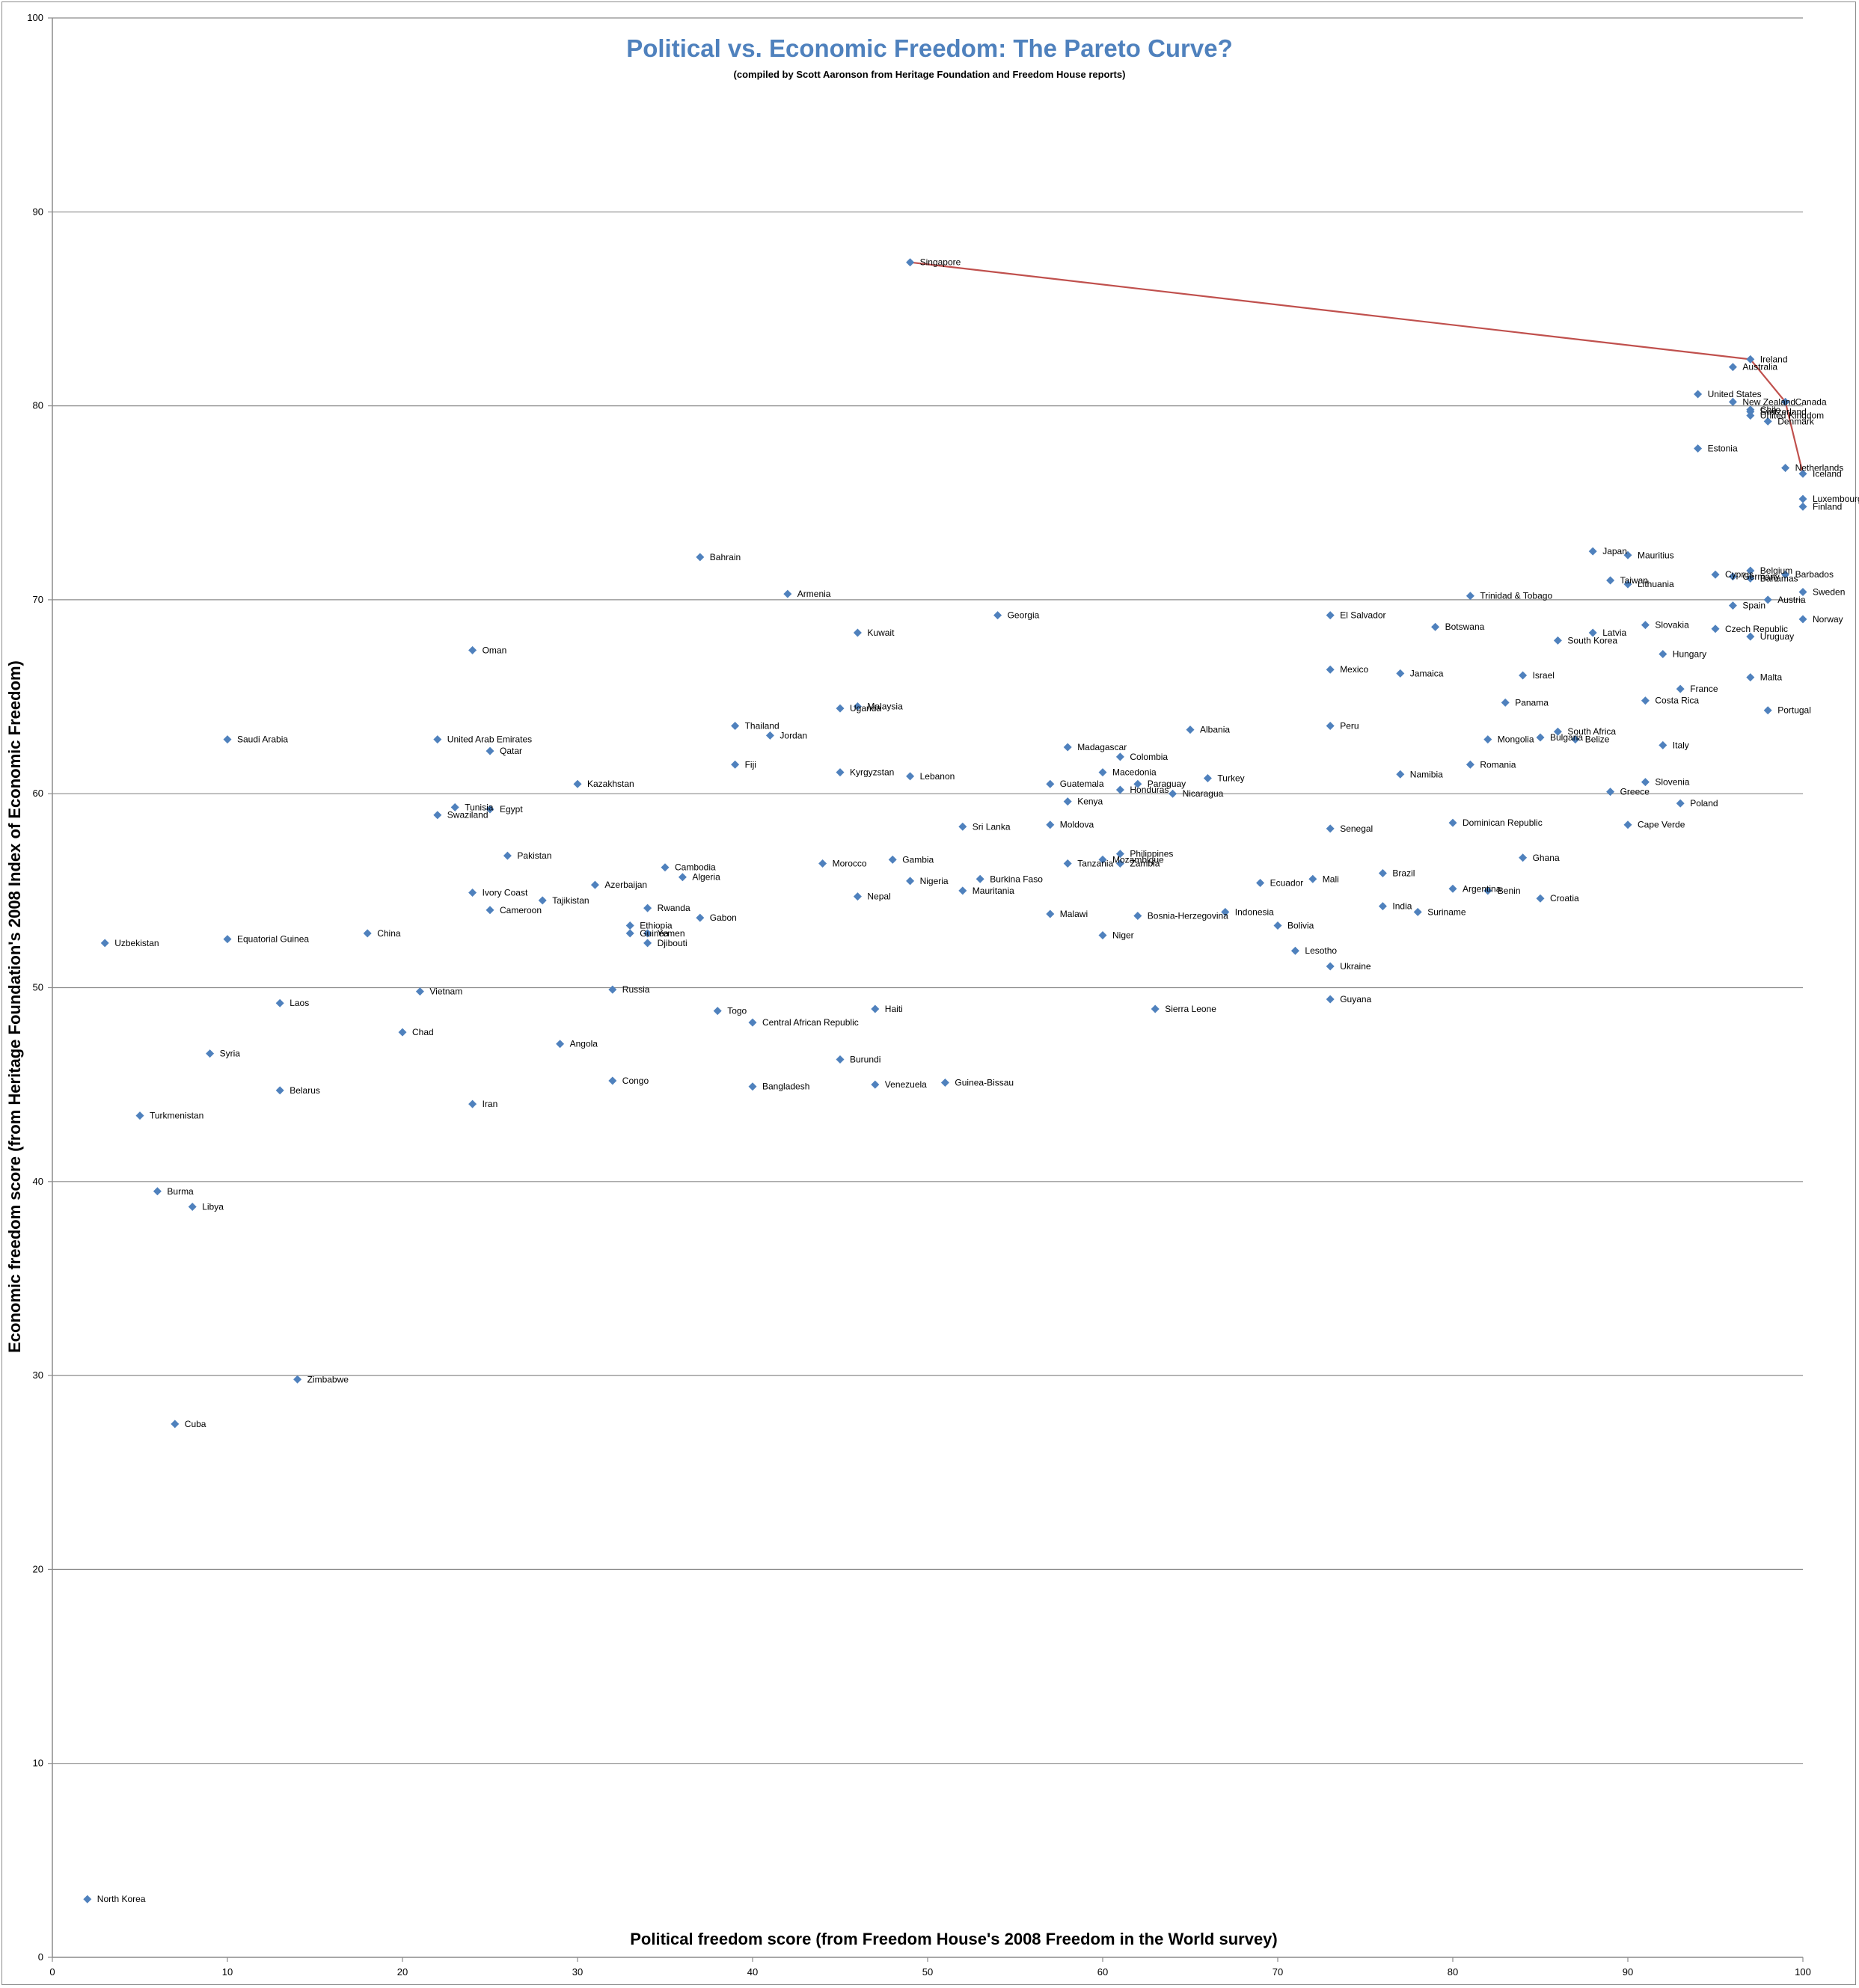 The height and width of the screenshot is (1988, 1859). What do you see at coordinates (1362, 615) in the screenshot?
I see `data-label: El Salvador` at bounding box center [1362, 615].